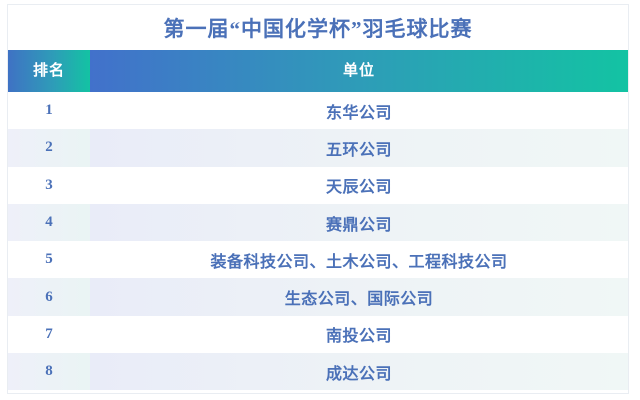 The width and height of the screenshot is (640, 400). I want to click on column-header-unit: 单位, so click(359, 71).